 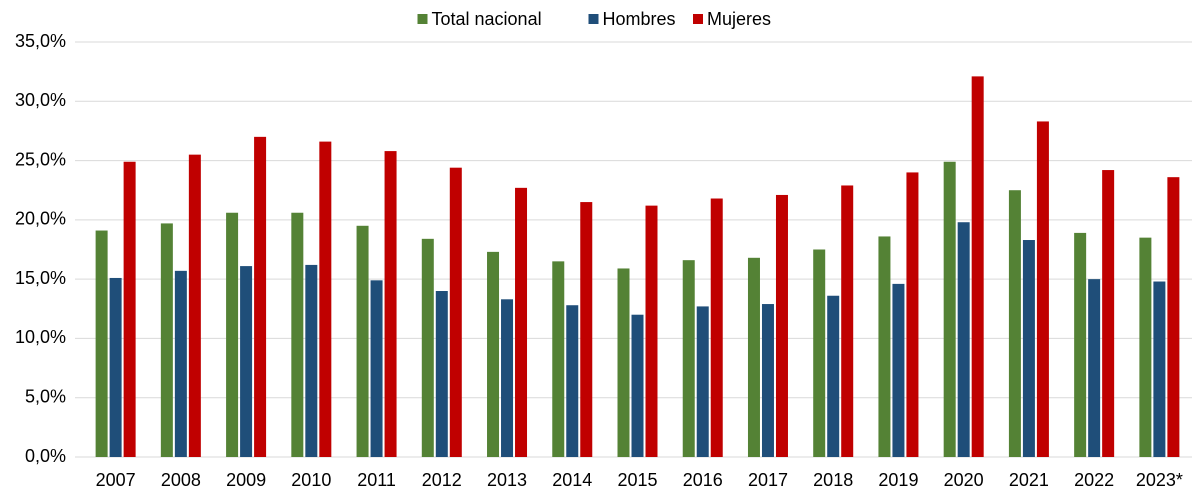 What do you see at coordinates (637, 480) in the screenshot?
I see `x-tick-label: 2015` at bounding box center [637, 480].